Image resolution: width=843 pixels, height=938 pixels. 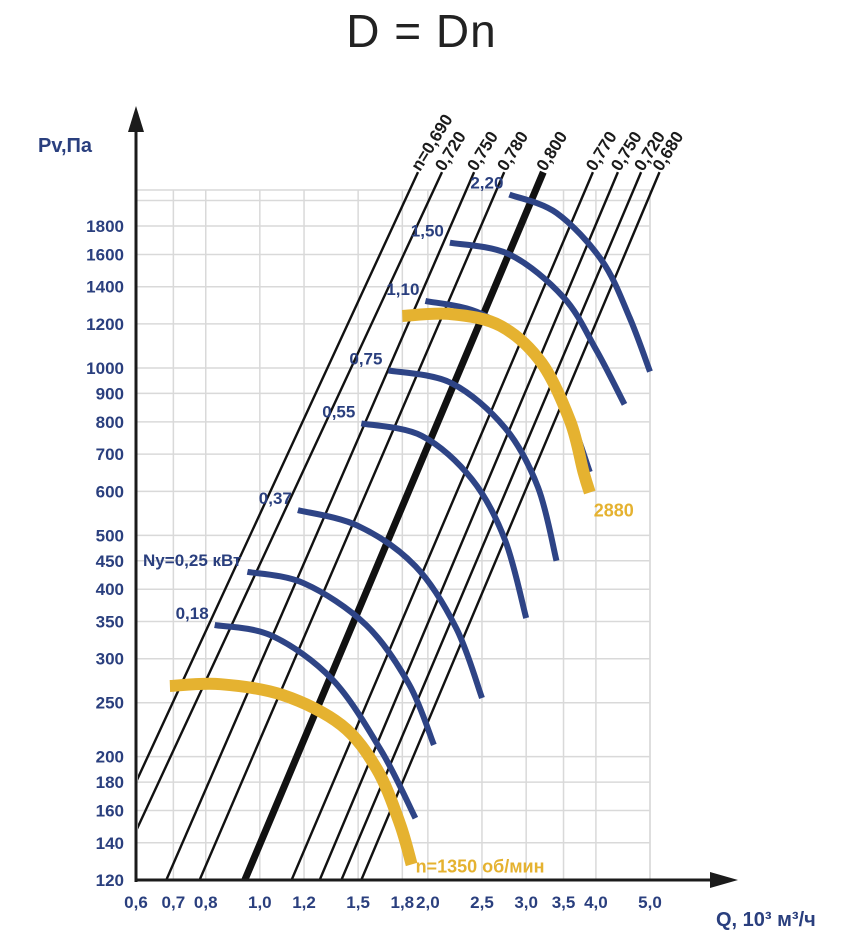 What do you see at coordinates (552, 151) in the screenshot?
I see `efficiency-label: 0,800` at bounding box center [552, 151].